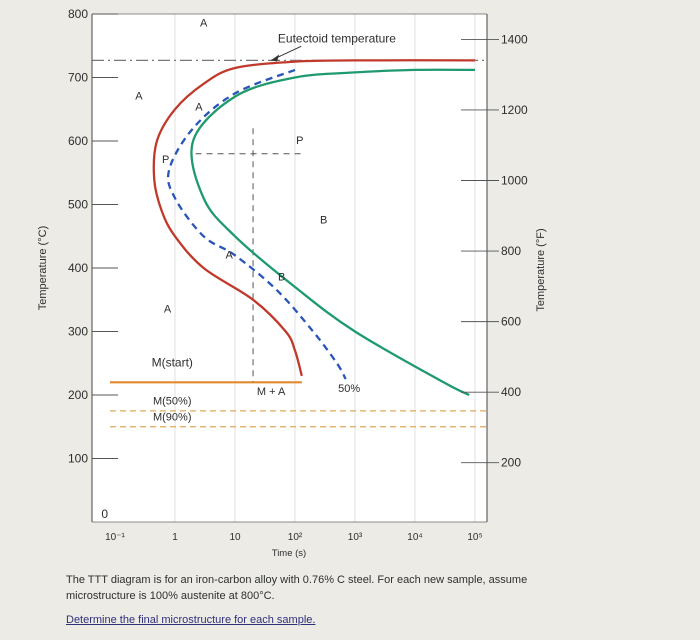 This screenshot has width=700, height=640. What do you see at coordinates (511, 251) in the screenshot?
I see `y-tick-label-right: 800` at bounding box center [511, 251].